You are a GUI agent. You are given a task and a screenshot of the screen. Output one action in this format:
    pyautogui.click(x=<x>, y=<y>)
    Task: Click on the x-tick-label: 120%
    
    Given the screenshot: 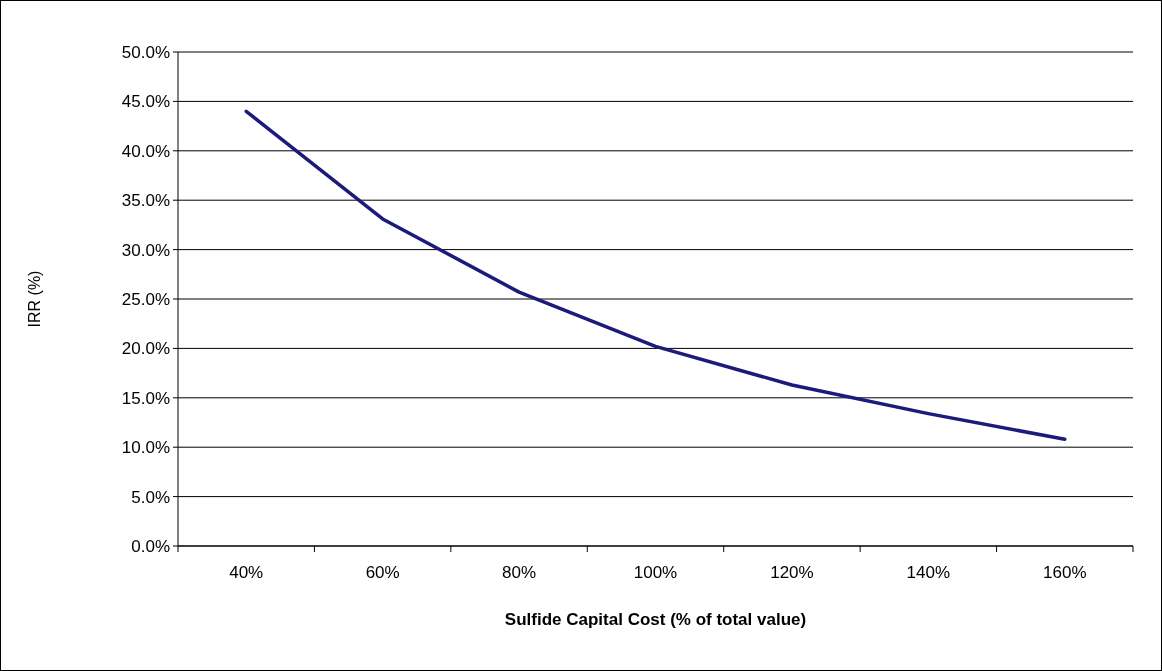 What is the action you would take?
    pyautogui.click(x=792, y=572)
    